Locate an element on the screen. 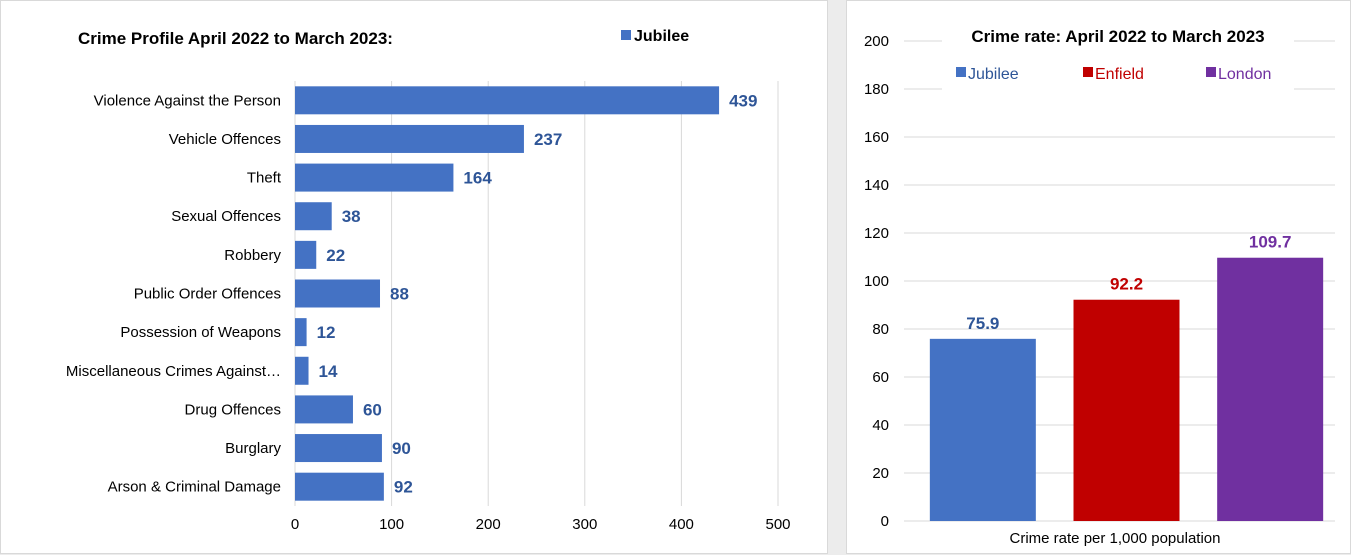 This screenshot has height=555, width=1351. category-label: Public Order Offences is located at coordinates (207, 294).